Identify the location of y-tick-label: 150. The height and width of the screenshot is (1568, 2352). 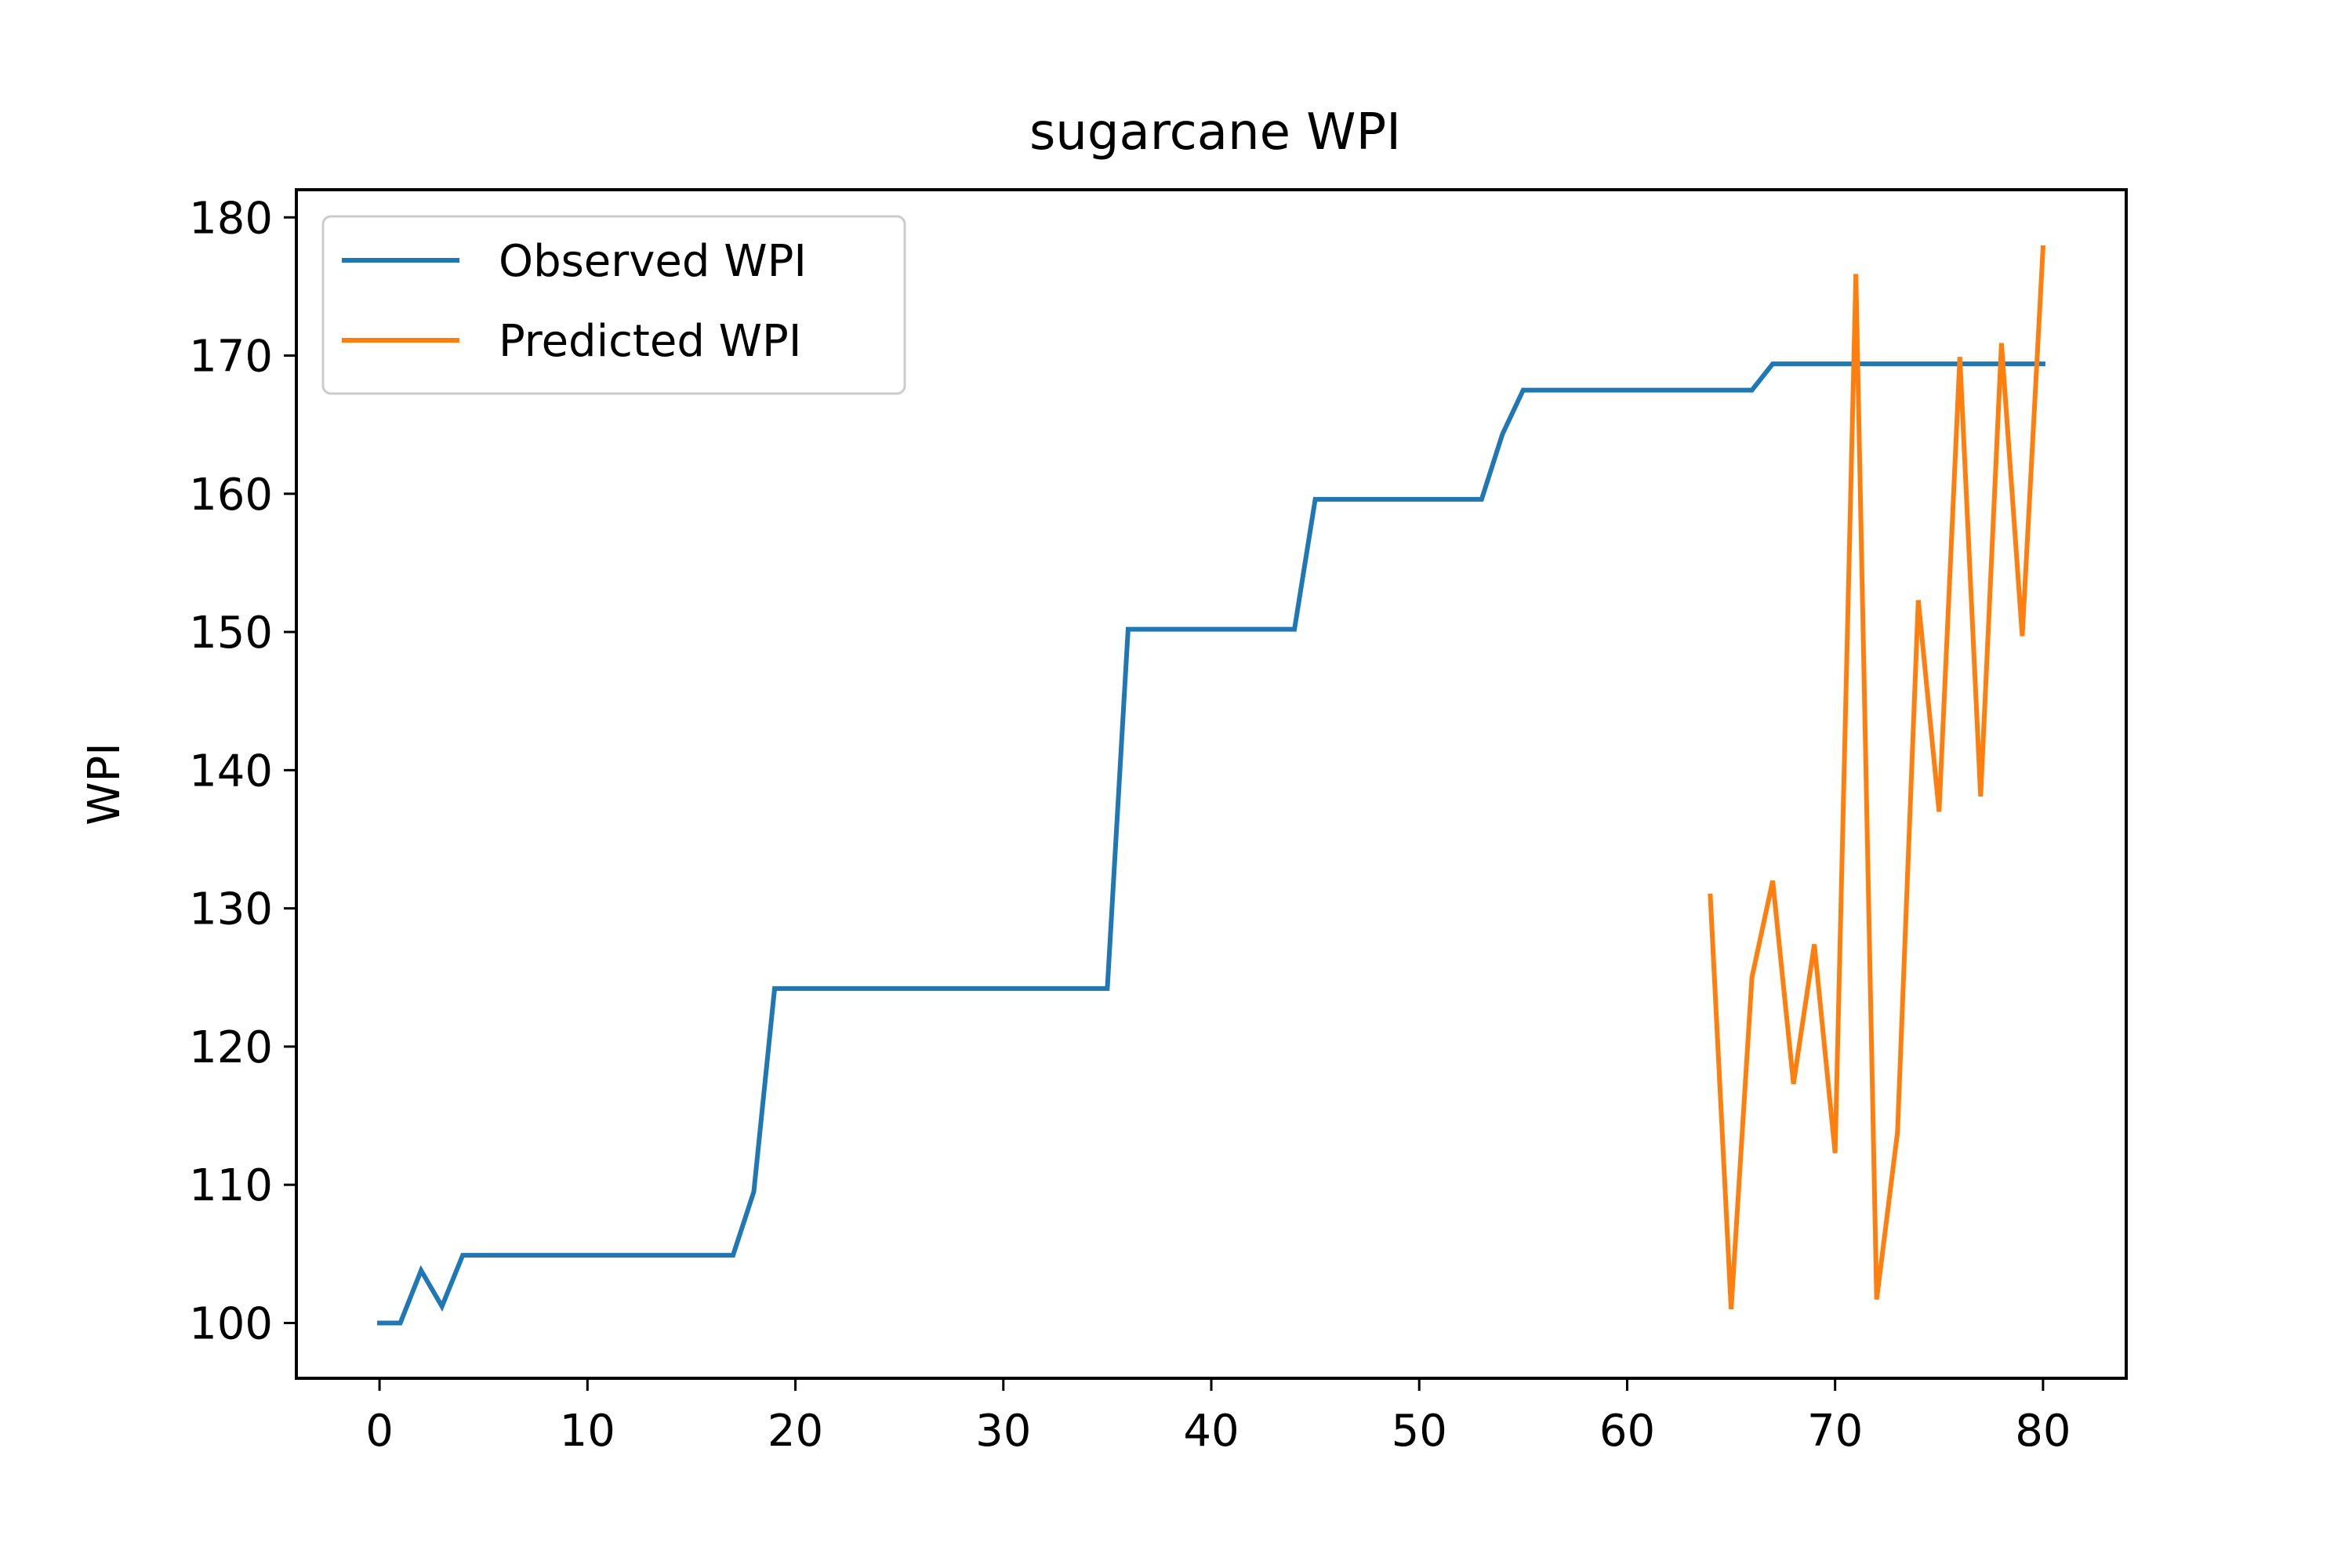
(231, 633).